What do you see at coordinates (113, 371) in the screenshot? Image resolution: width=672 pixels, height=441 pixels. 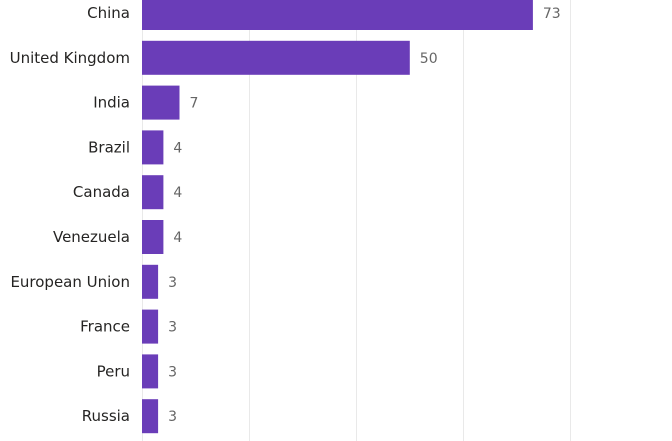 I see `category-label: Peru` at bounding box center [113, 371].